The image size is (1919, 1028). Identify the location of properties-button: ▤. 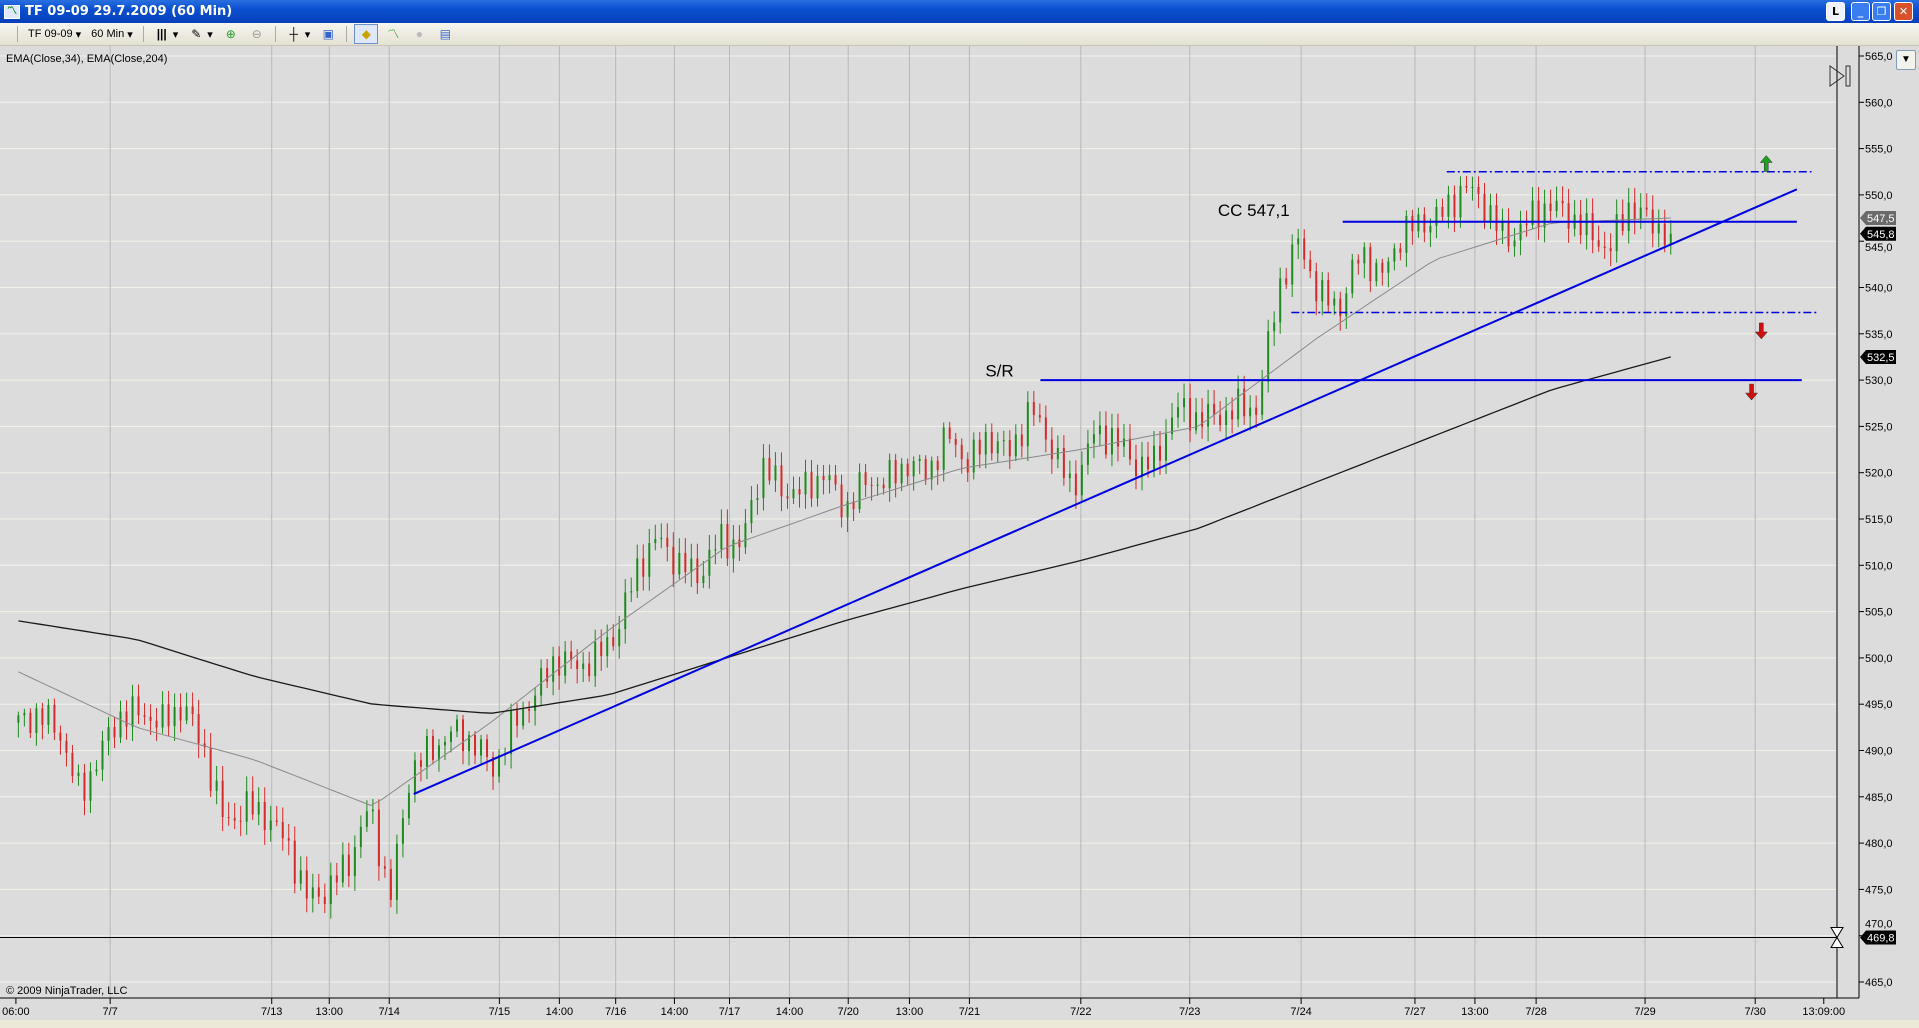
(445, 34).